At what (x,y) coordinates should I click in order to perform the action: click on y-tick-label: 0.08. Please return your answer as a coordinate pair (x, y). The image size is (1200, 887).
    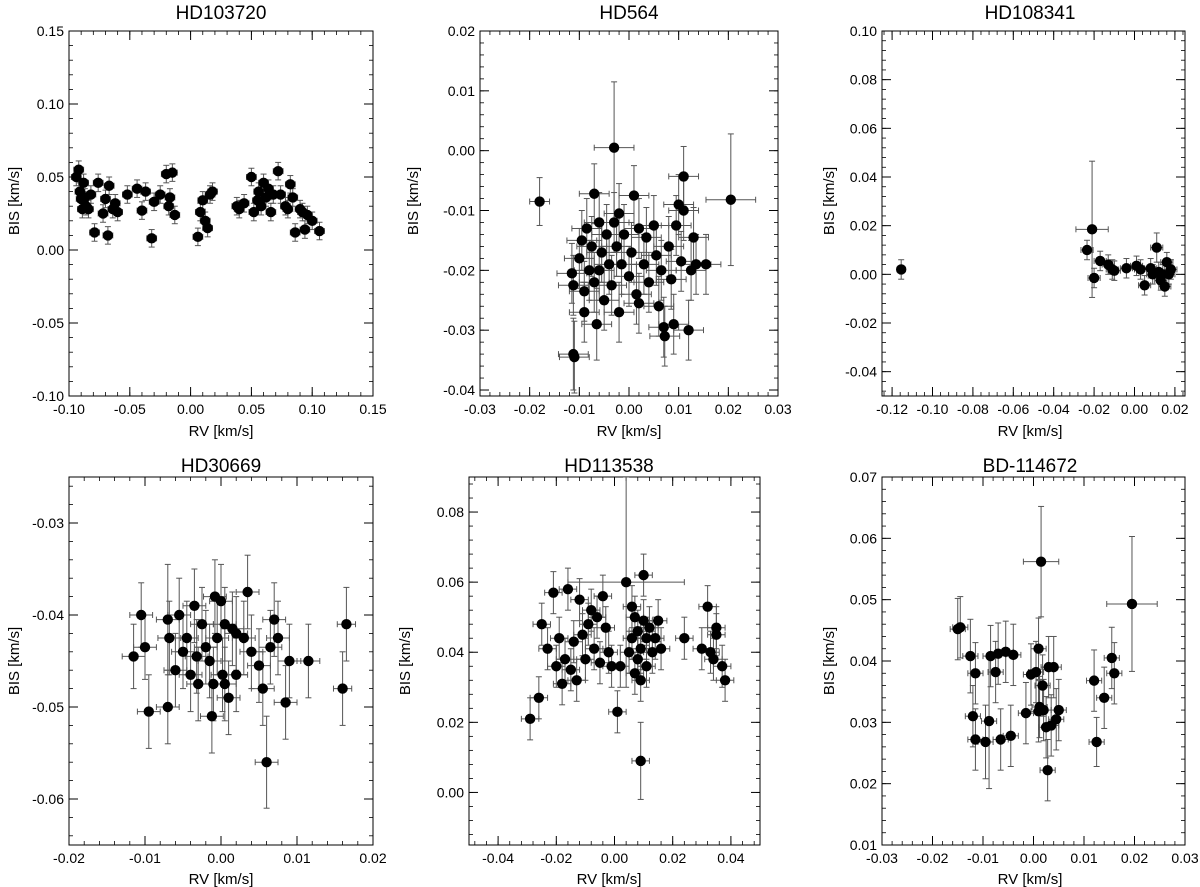
    Looking at the image, I should click on (450, 512).